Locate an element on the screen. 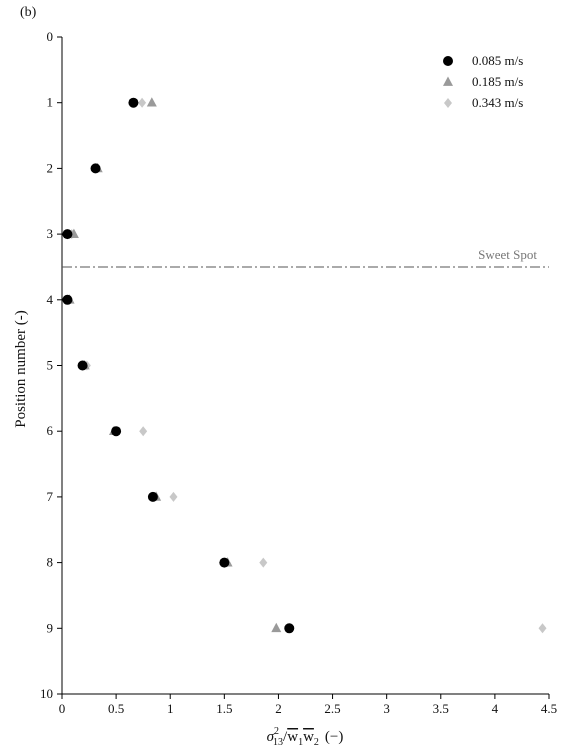 This screenshot has width=570, height=749. x-axis-title-w1: w is located at coordinates (292, 737).